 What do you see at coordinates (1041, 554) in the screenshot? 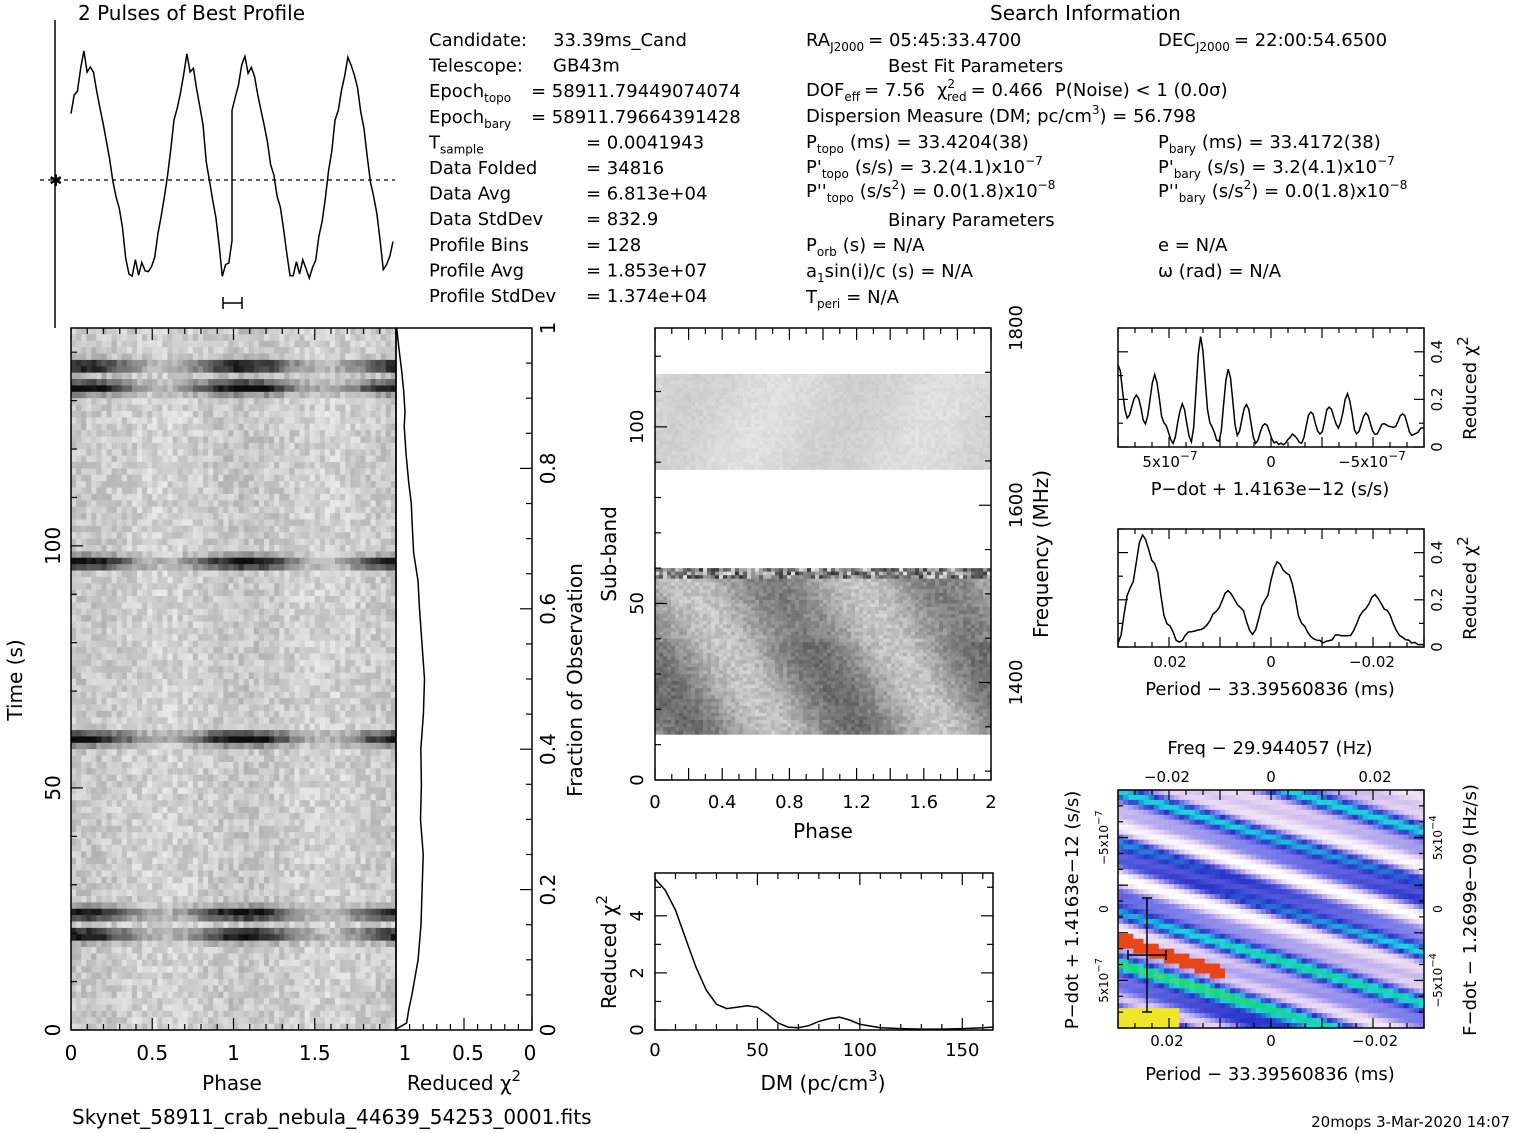
I see `sb-ylabel-right: Frequency (MHz)` at bounding box center [1041, 554].